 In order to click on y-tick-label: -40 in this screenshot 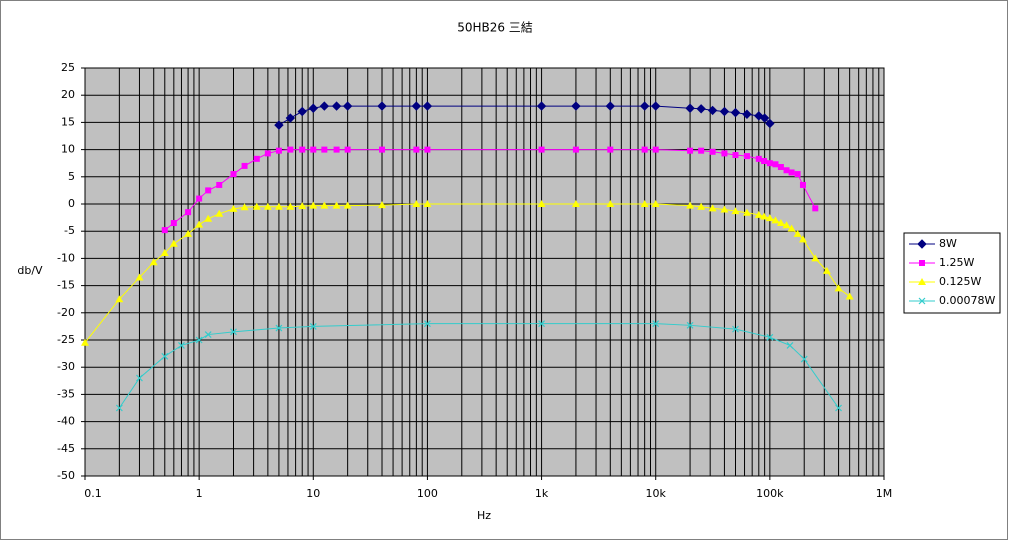, I will do `click(66, 421)`.